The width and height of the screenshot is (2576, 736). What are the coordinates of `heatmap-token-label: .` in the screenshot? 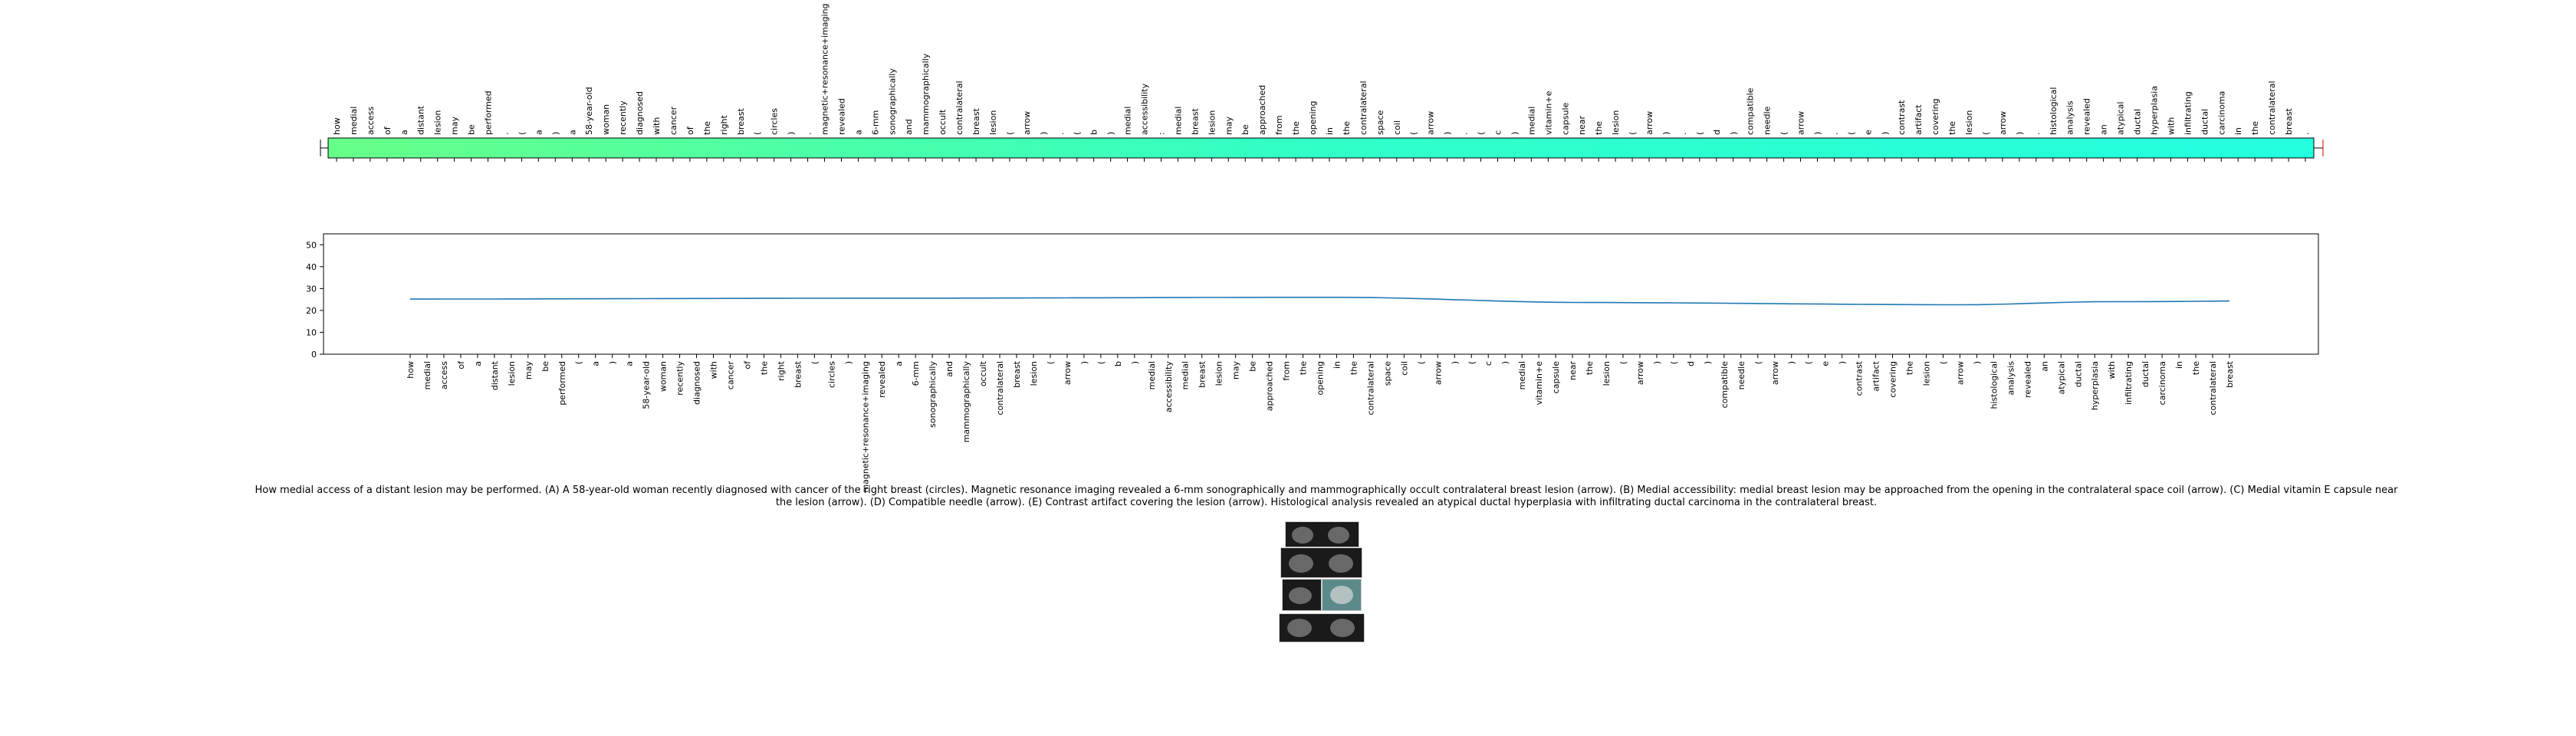 It's located at (2037, 134).